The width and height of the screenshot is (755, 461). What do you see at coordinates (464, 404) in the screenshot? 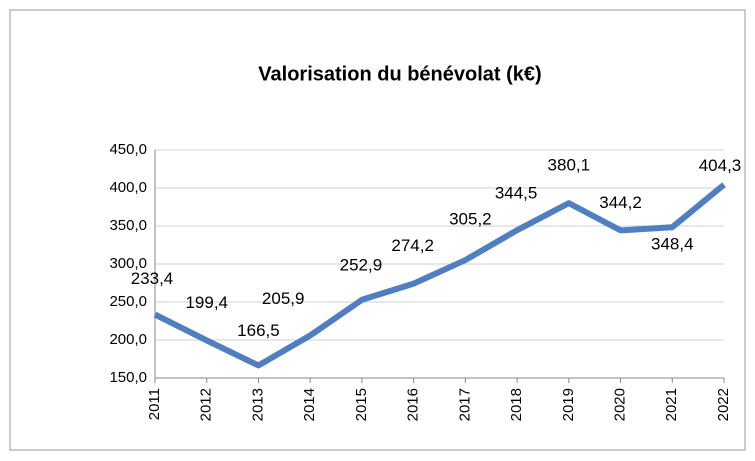
I see `x-tick-label: 2017` at bounding box center [464, 404].